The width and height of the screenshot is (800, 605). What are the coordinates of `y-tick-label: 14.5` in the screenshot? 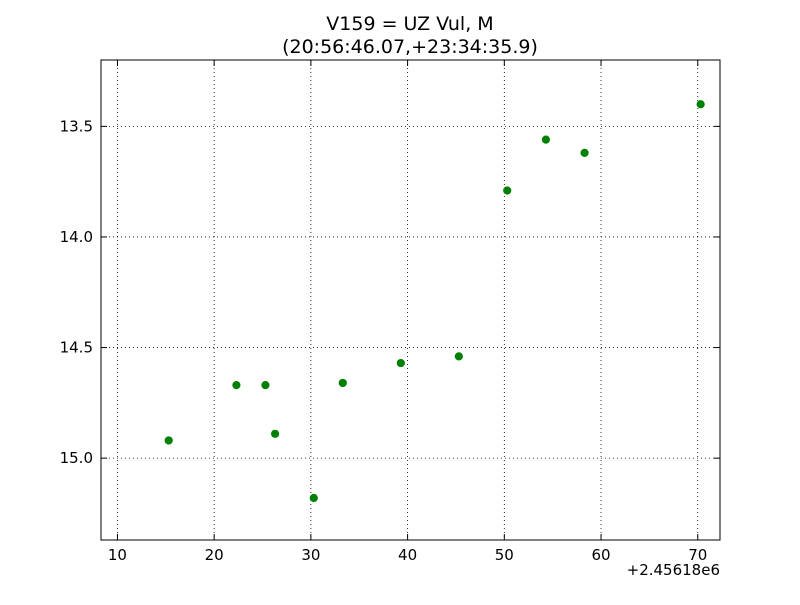 It's located at (76, 348).